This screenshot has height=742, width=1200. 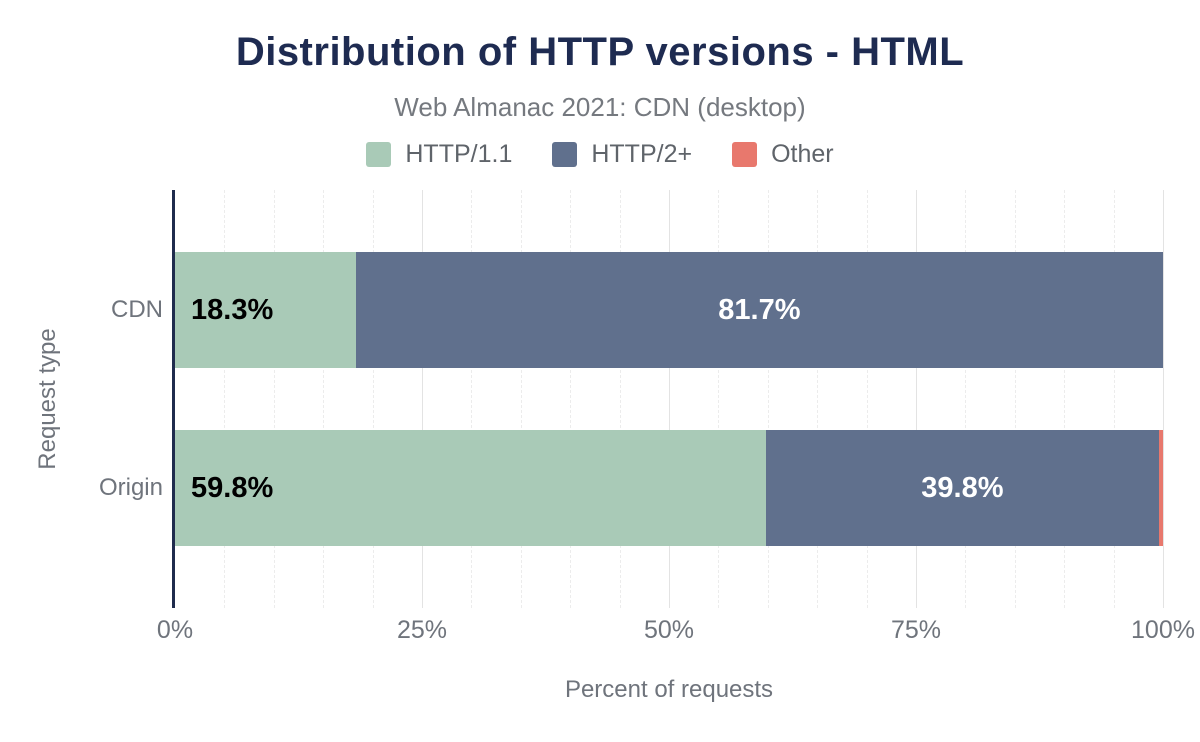 What do you see at coordinates (130, 487) in the screenshot?
I see `category-label-origin: Origin` at bounding box center [130, 487].